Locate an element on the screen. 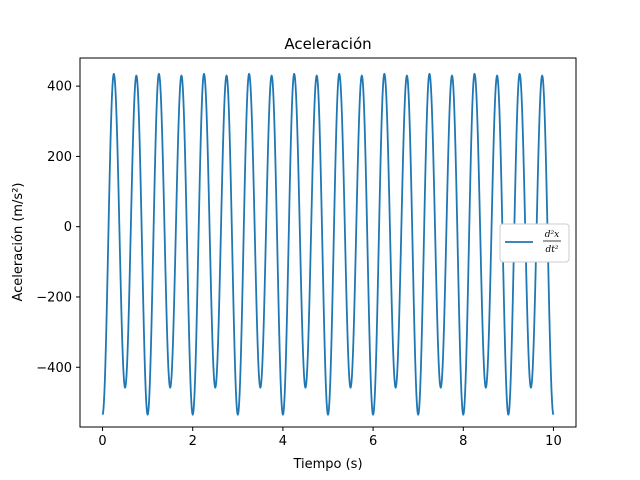  legend-box is located at coordinates (534, 243).